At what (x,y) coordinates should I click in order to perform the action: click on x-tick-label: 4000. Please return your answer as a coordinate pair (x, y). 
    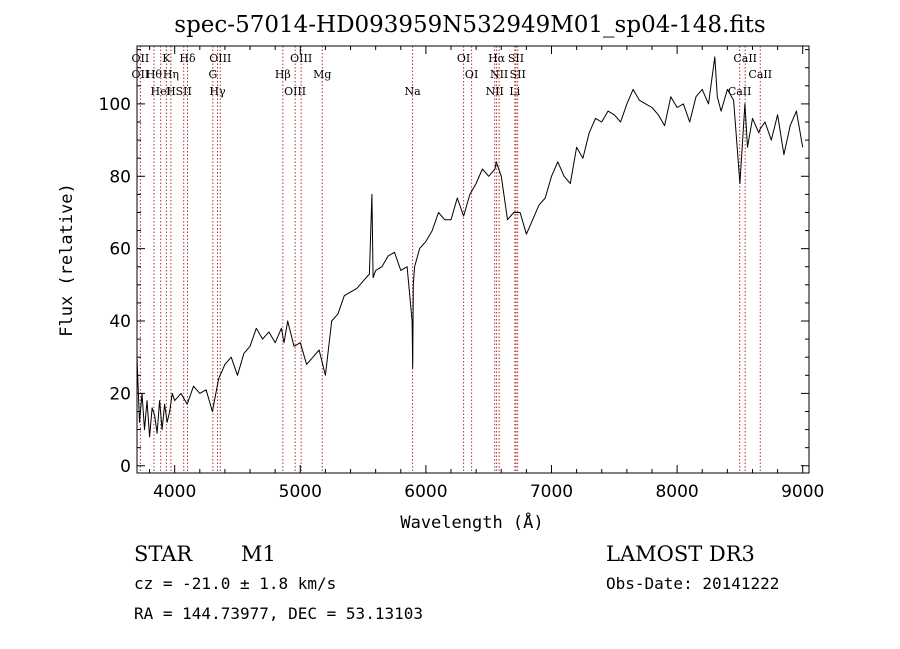
    Looking at the image, I should click on (174, 492).